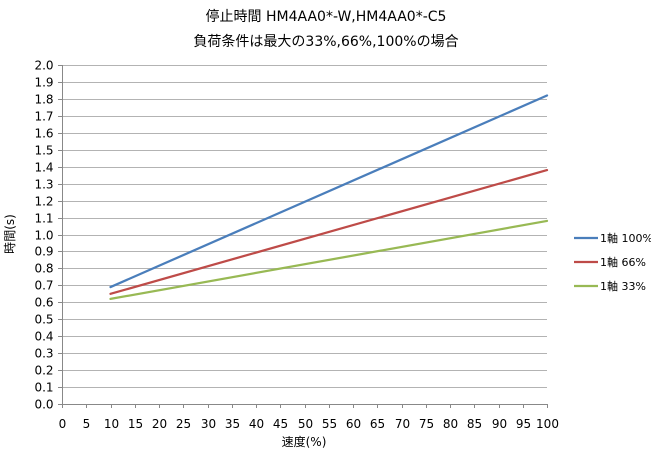  I want to click on x-tick-label: 70, so click(402, 424).